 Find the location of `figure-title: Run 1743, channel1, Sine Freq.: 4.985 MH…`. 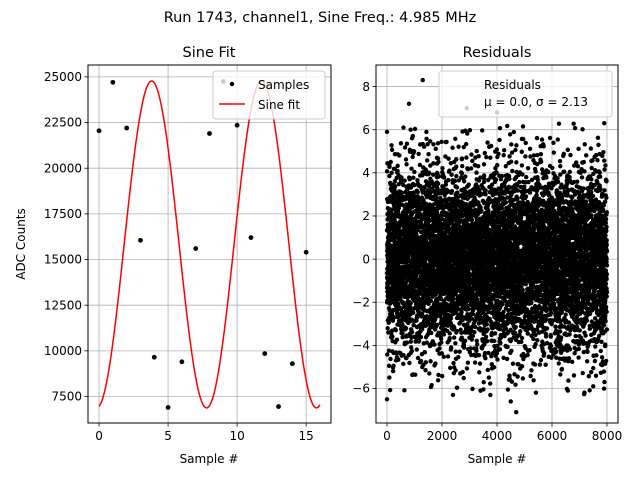

figure-title: Run 1743, channel1, Sine Freq.: 4.985 MH… is located at coordinates (320, 18).